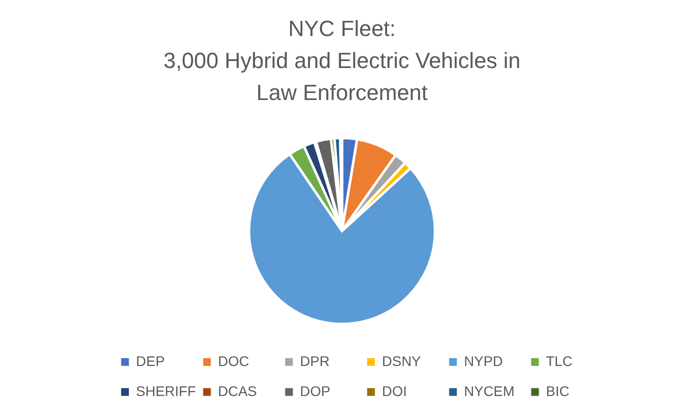 The image size is (684, 420). What do you see at coordinates (402, 361) in the screenshot?
I see `legend-label: DSNY` at bounding box center [402, 361].